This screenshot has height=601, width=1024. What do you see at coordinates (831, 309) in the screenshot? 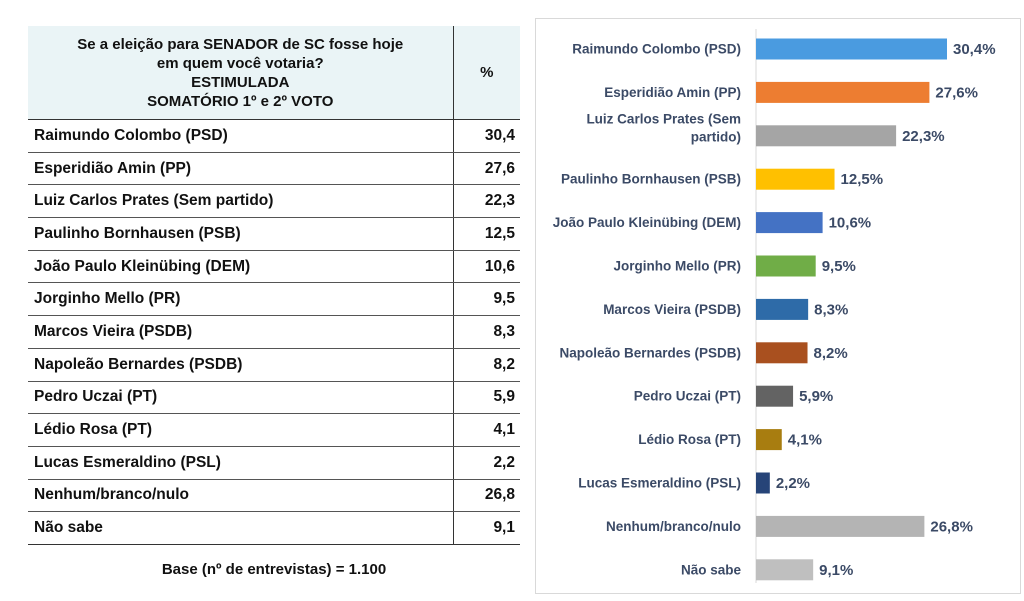
I see `data-label: 8,3%` at bounding box center [831, 309].